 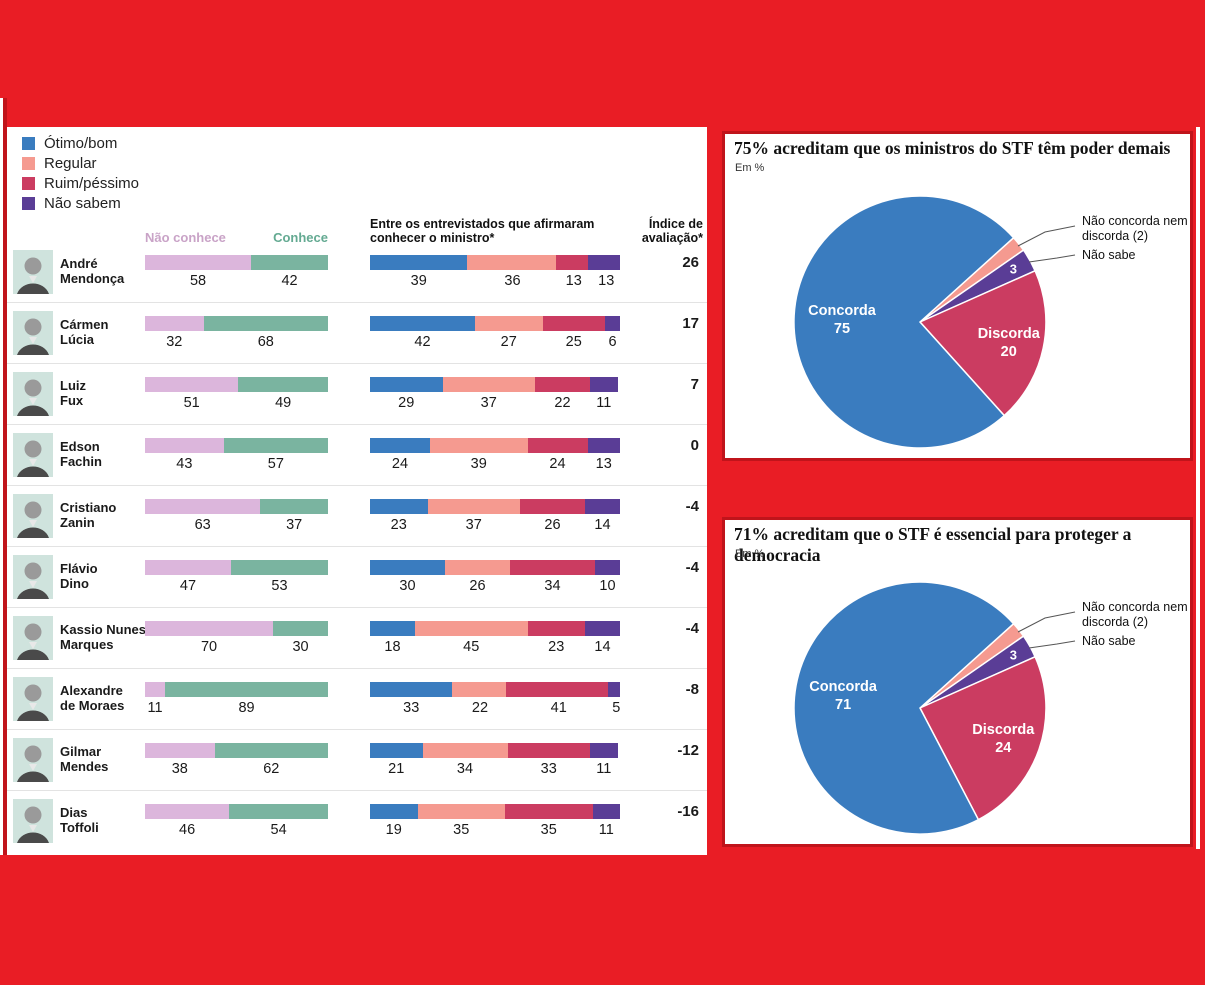 I want to click on legend-item: Ótimo/bom, so click(x=80, y=143).